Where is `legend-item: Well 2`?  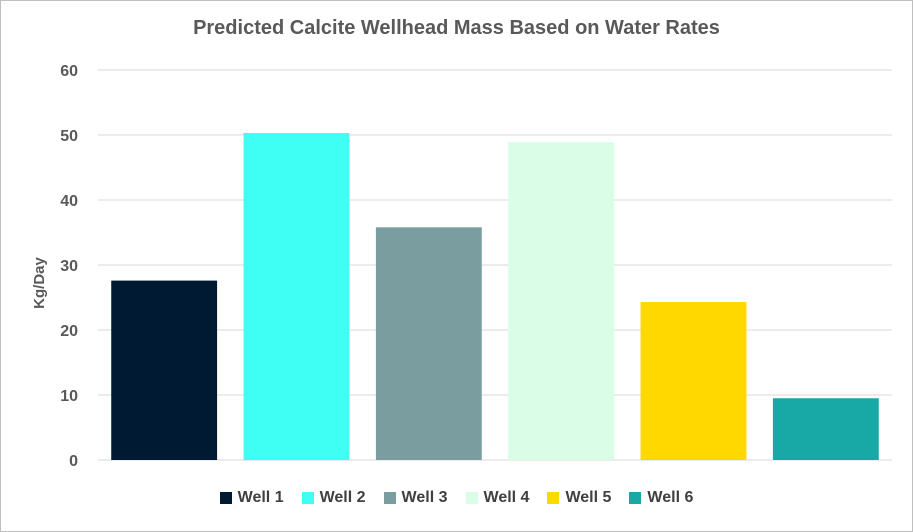 legend-item: Well 2 is located at coordinates (333, 498).